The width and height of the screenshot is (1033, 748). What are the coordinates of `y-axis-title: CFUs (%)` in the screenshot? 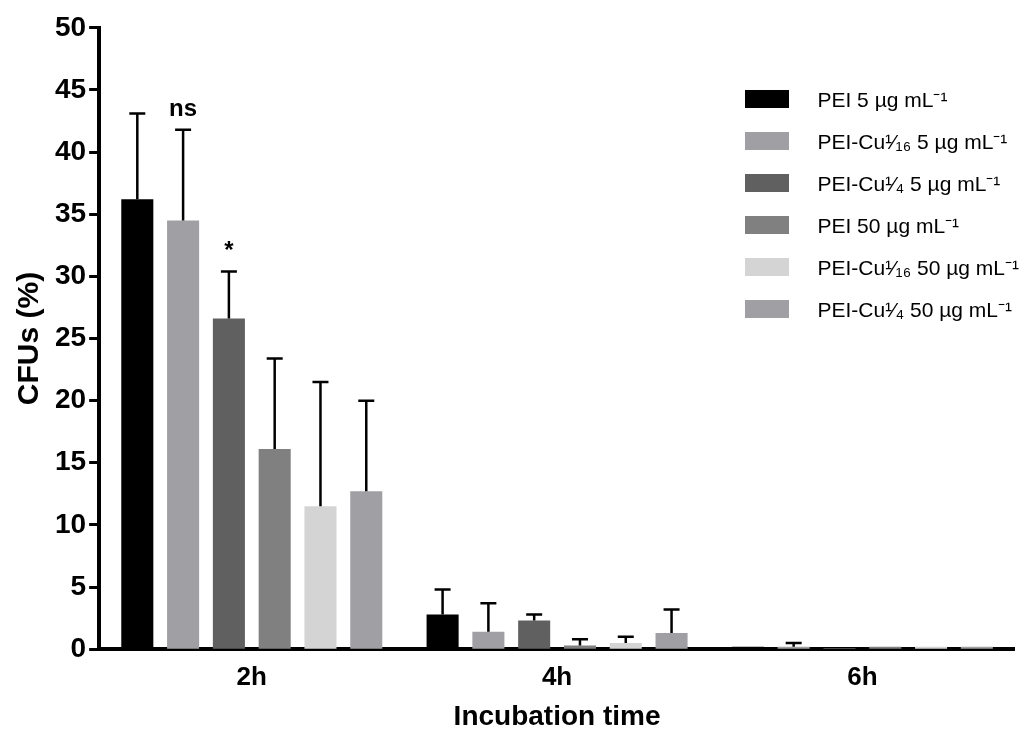 It's located at (28, 338).